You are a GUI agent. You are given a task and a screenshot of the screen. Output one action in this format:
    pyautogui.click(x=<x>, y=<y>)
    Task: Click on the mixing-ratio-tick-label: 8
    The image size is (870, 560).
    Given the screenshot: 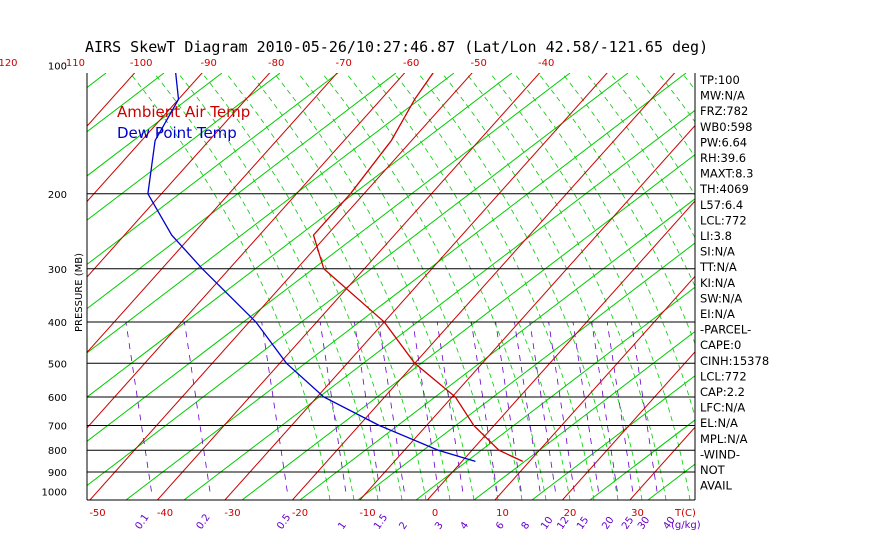 What is the action you would take?
    pyautogui.click(x=526, y=526)
    